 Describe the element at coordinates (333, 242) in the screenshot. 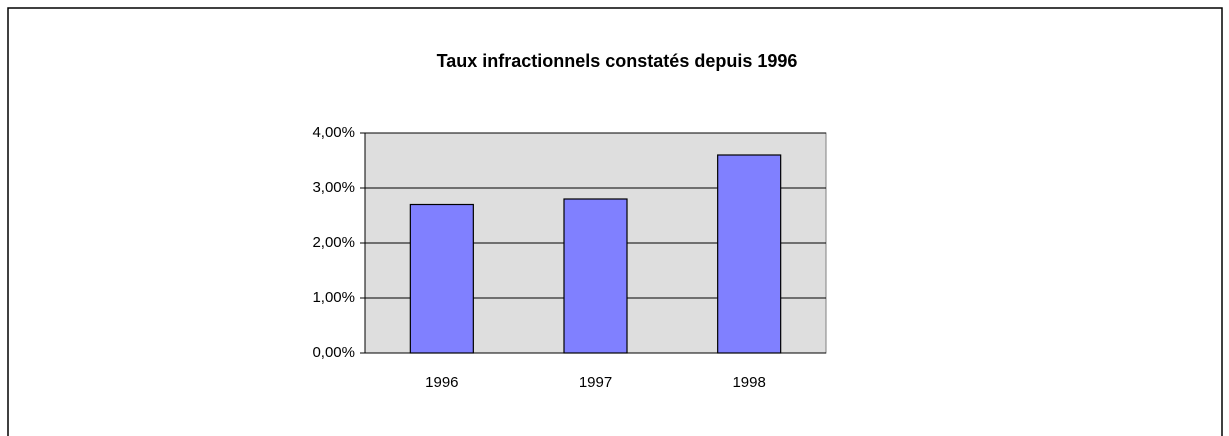

I see `y-tick-label: 2,00%` at that location.